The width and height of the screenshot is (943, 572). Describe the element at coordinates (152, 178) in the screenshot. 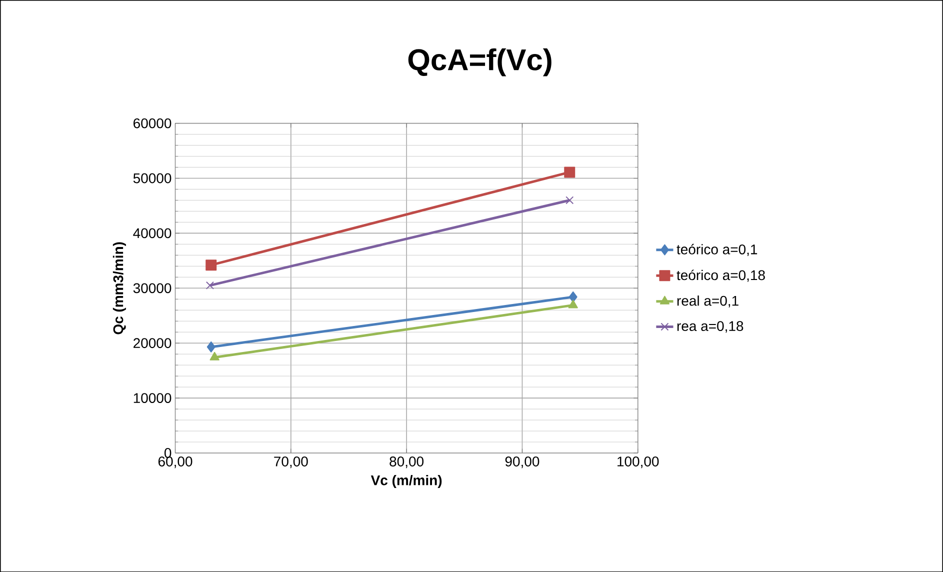

I see `y-tick-label: 50000` at that location.